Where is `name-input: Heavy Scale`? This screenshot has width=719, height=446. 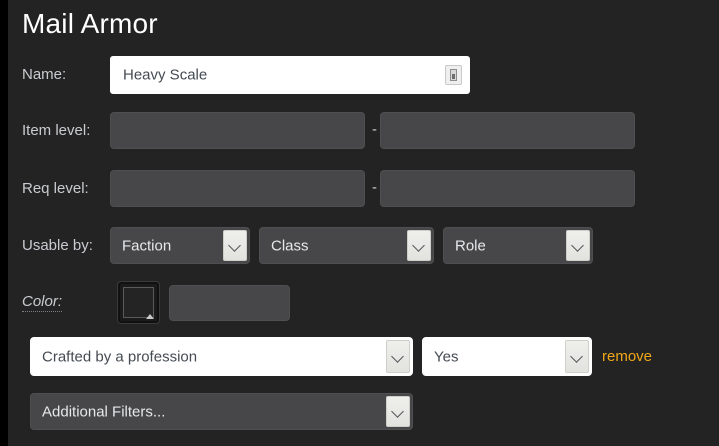 name-input: Heavy Scale is located at coordinates (290, 75).